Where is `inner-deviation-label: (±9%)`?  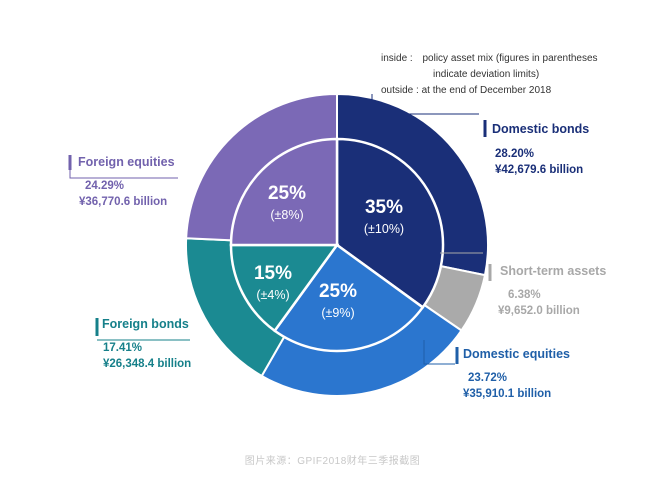
inner-deviation-label: (±9%) is located at coordinates (337, 313).